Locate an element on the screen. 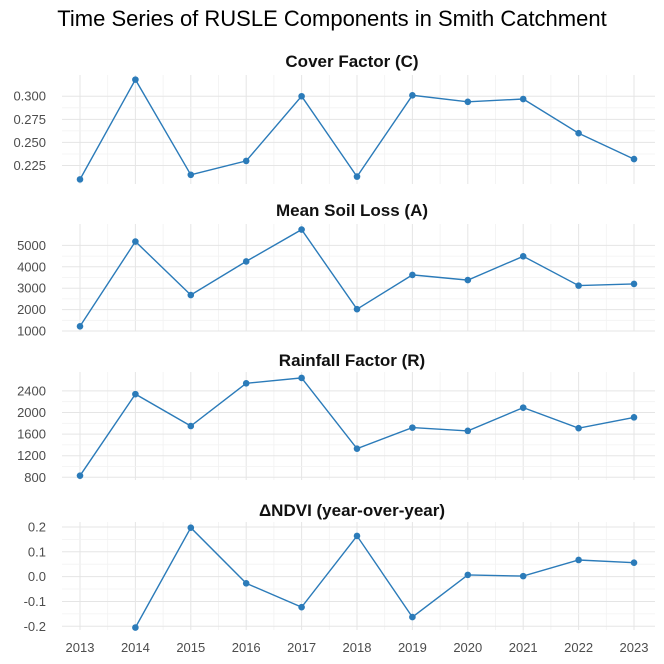  y-tick-label: 0.225 is located at coordinates (29, 165).